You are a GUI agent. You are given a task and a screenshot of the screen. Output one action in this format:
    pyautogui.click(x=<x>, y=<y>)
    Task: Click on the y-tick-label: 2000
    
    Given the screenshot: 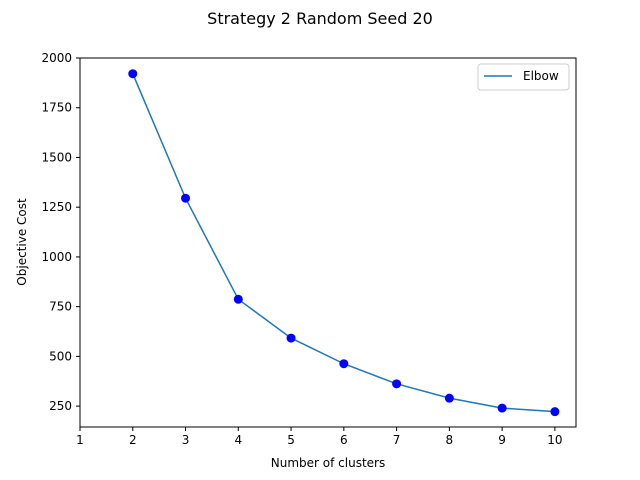 What is the action you would take?
    pyautogui.click(x=56, y=58)
    